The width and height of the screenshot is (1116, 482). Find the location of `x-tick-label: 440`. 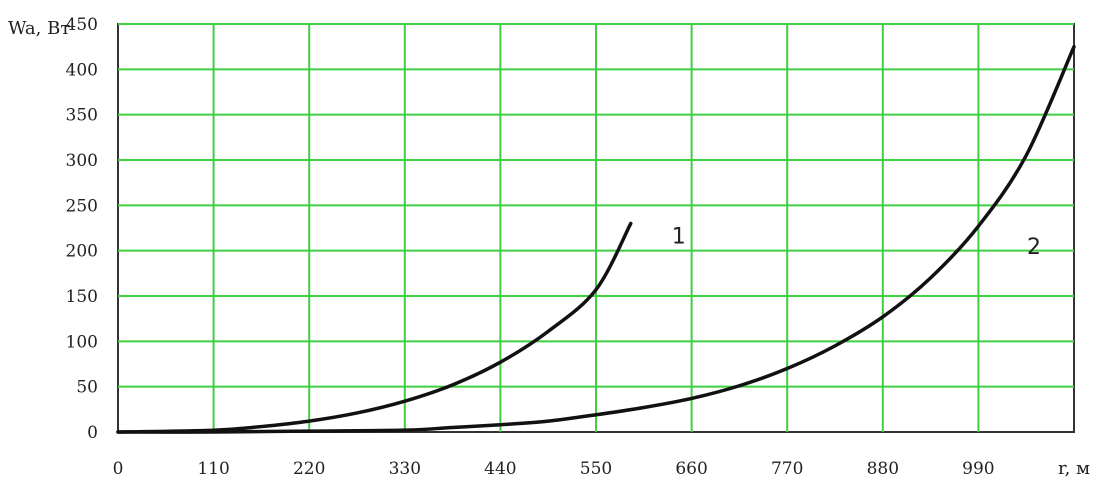

x-tick-label: 440 is located at coordinates (500, 469).